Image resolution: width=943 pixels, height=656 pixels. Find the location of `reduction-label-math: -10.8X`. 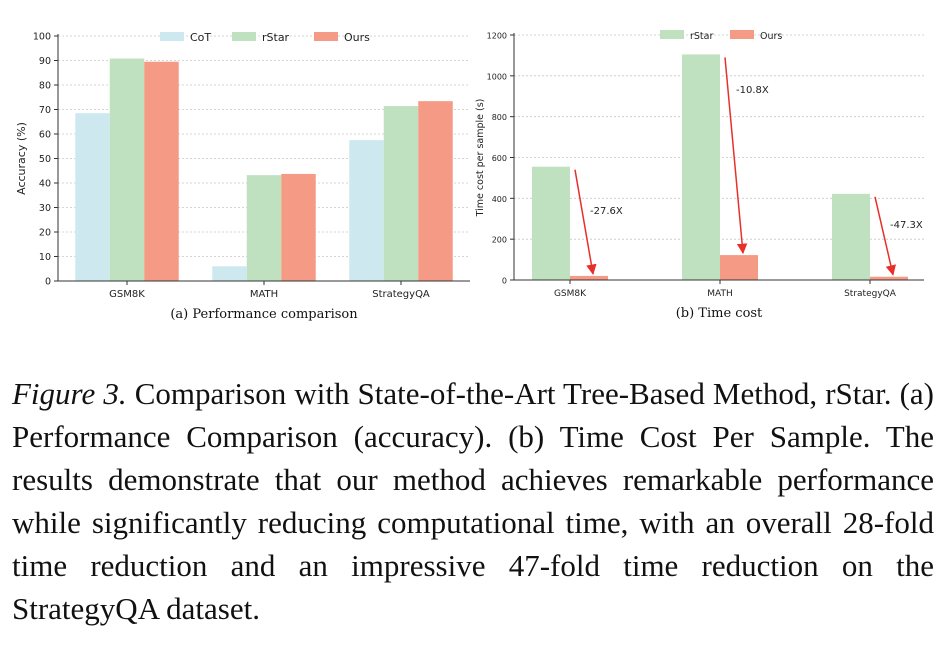

reduction-label-math: -10.8X is located at coordinates (752, 90).